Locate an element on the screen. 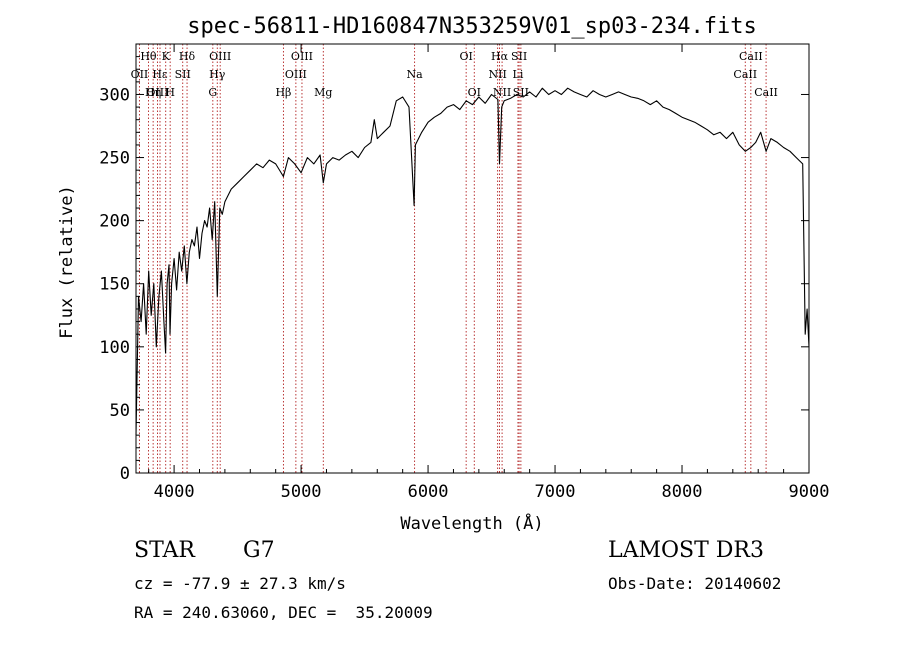 The image size is (900, 649). observation-date: Obs-Date: 20140602 is located at coordinates (695, 583).